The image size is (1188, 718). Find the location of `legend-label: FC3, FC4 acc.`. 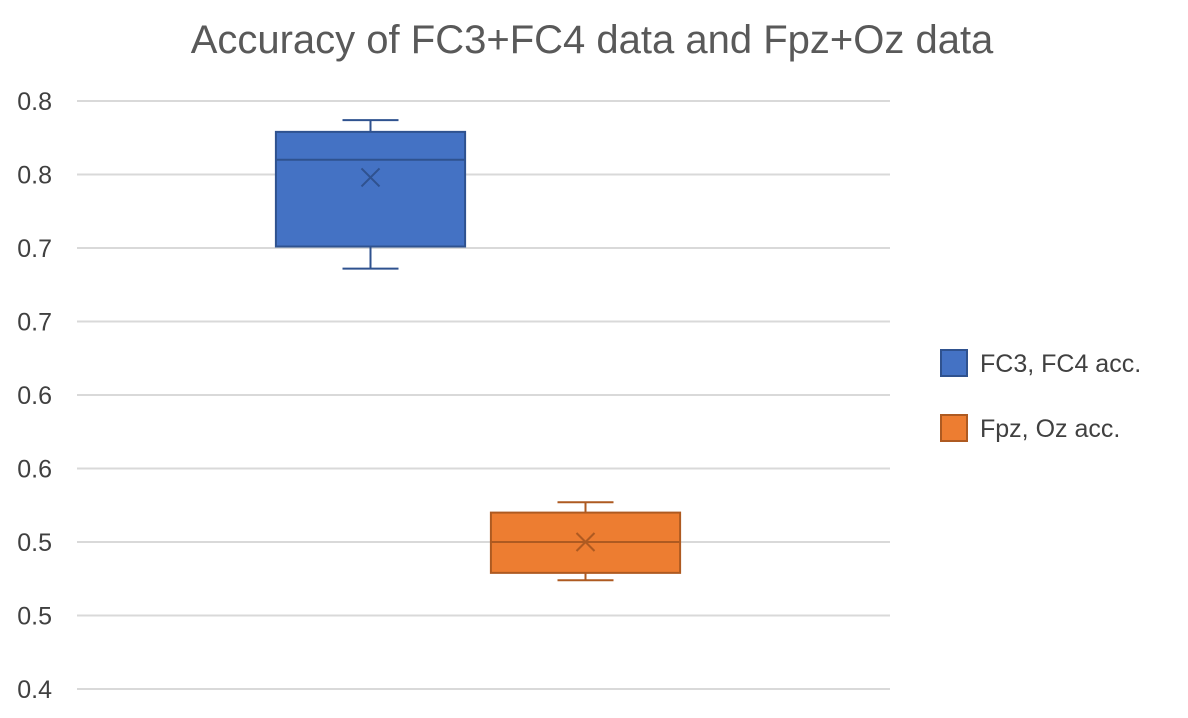

legend-label: FC3, FC4 acc. is located at coordinates (1060, 364).